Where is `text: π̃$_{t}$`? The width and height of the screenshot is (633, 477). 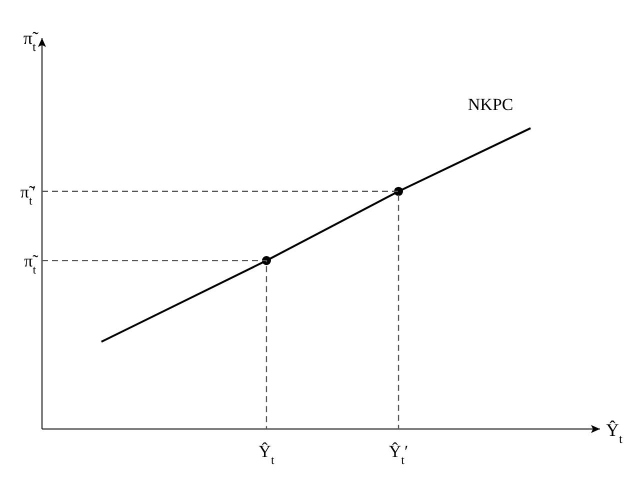 text: π̃$_{t}$ is located at coordinates (31, 264).